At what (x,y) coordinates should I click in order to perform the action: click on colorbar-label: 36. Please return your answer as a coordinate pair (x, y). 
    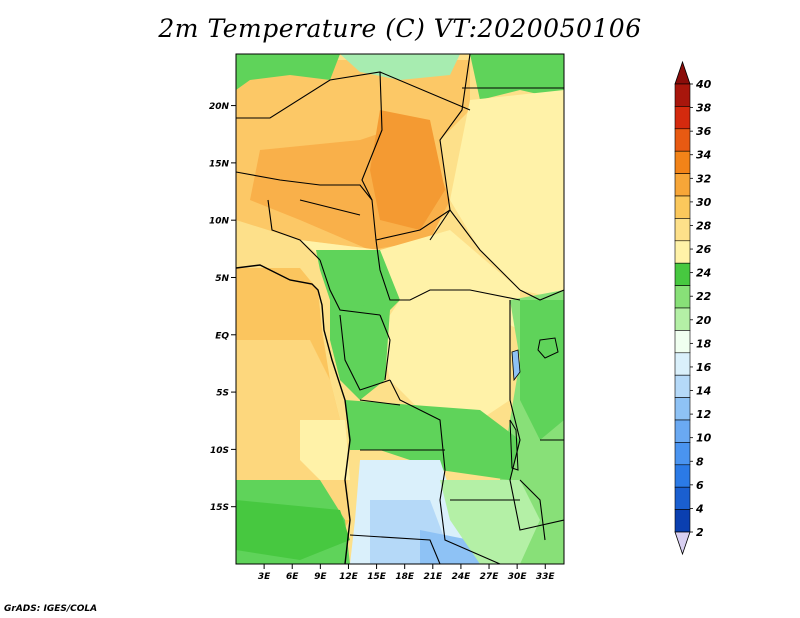
    Looking at the image, I should click on (704, 131).